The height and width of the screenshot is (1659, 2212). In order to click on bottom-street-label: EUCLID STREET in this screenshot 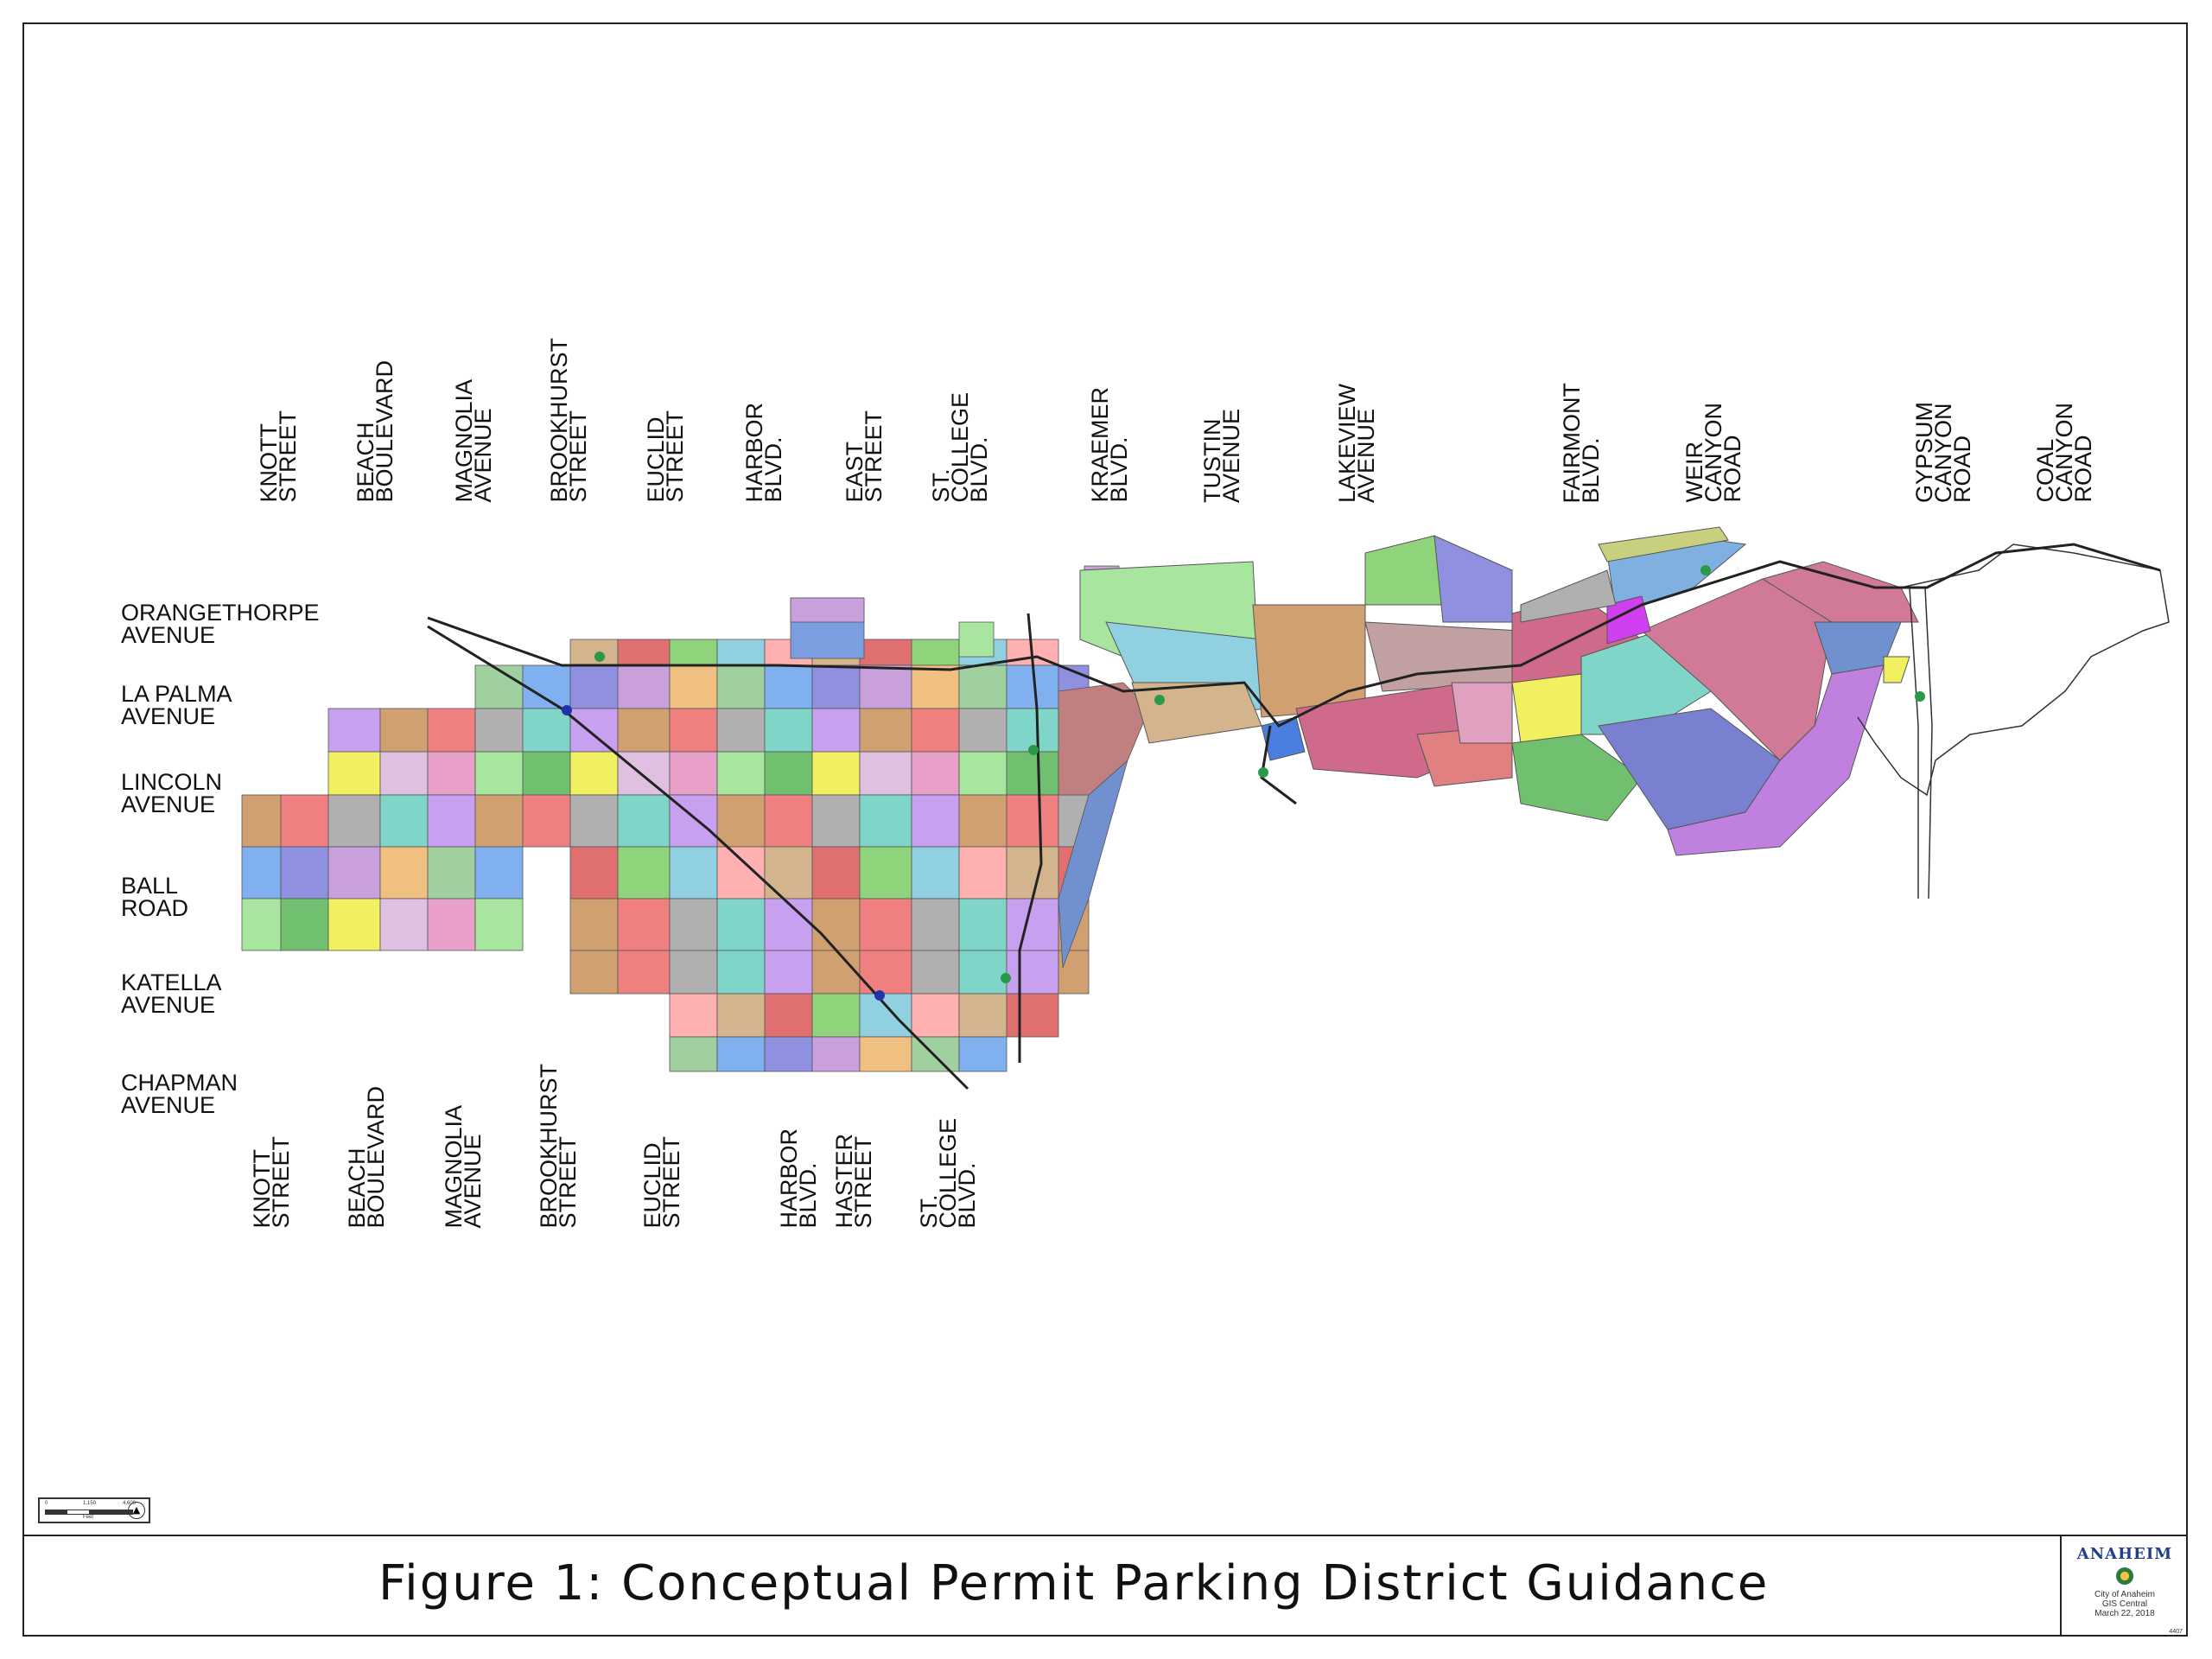, I will do `click(661, 1182)`.